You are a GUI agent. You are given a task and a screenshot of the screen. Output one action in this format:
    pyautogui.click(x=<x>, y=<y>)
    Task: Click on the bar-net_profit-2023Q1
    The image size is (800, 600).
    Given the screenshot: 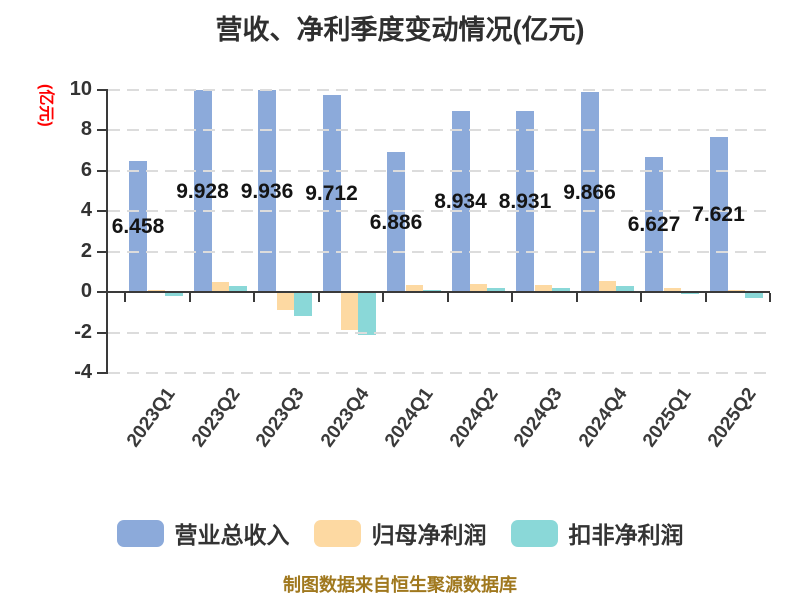 What is the action you would take?
    pyautogui.click(x=156, y=291)
    